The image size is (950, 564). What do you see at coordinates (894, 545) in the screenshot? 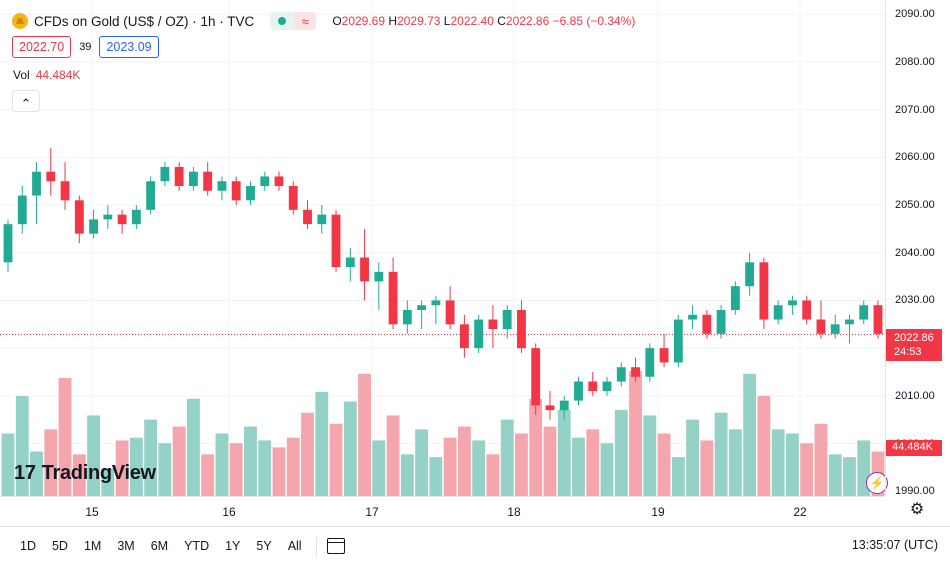
I see `utc-clock: 13:35:07 (UTC)` at bounding box center [894, 545].